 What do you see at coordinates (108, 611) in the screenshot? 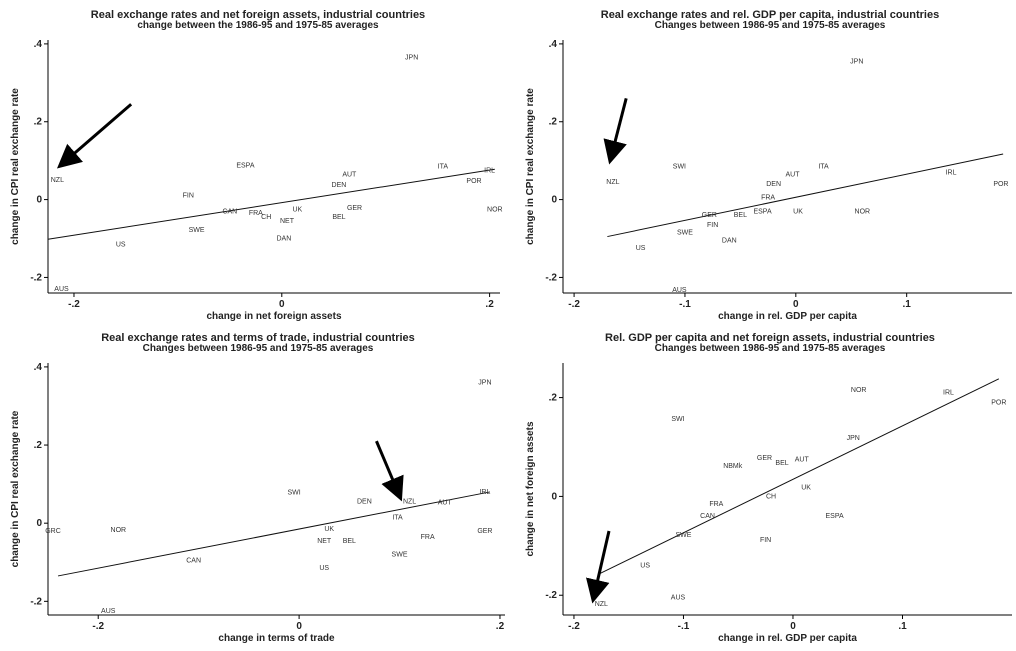
I see `point-label-aus: AUS` at bounding box center [108, 611].